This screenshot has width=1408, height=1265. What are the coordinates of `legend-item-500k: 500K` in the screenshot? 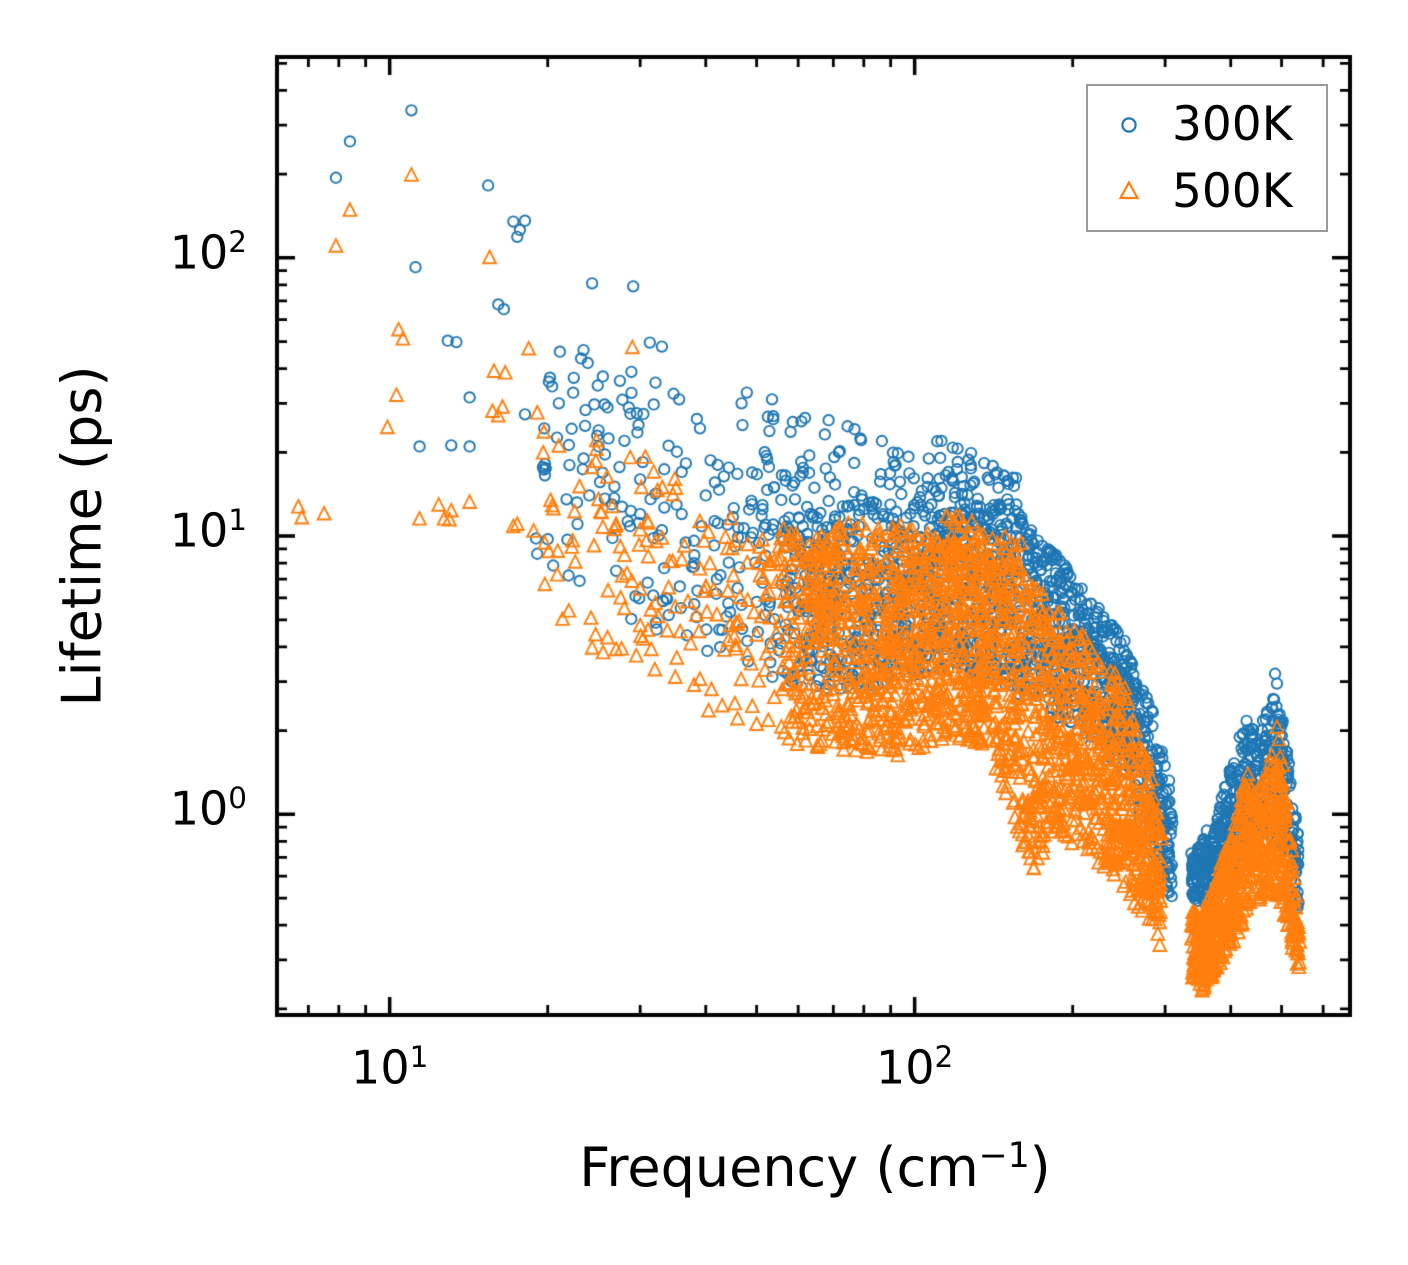 It's located at (1218, 191).